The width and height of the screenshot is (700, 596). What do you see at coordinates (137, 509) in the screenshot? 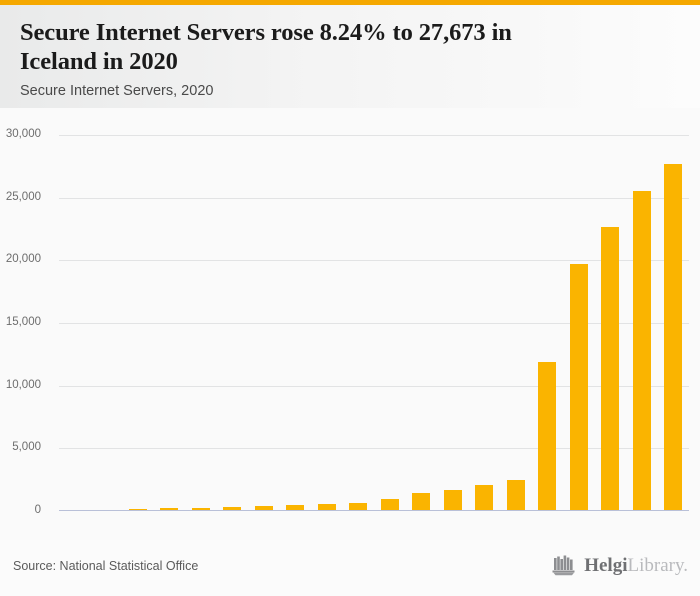
I see `bar-2003` at bounding box center [137, 509].